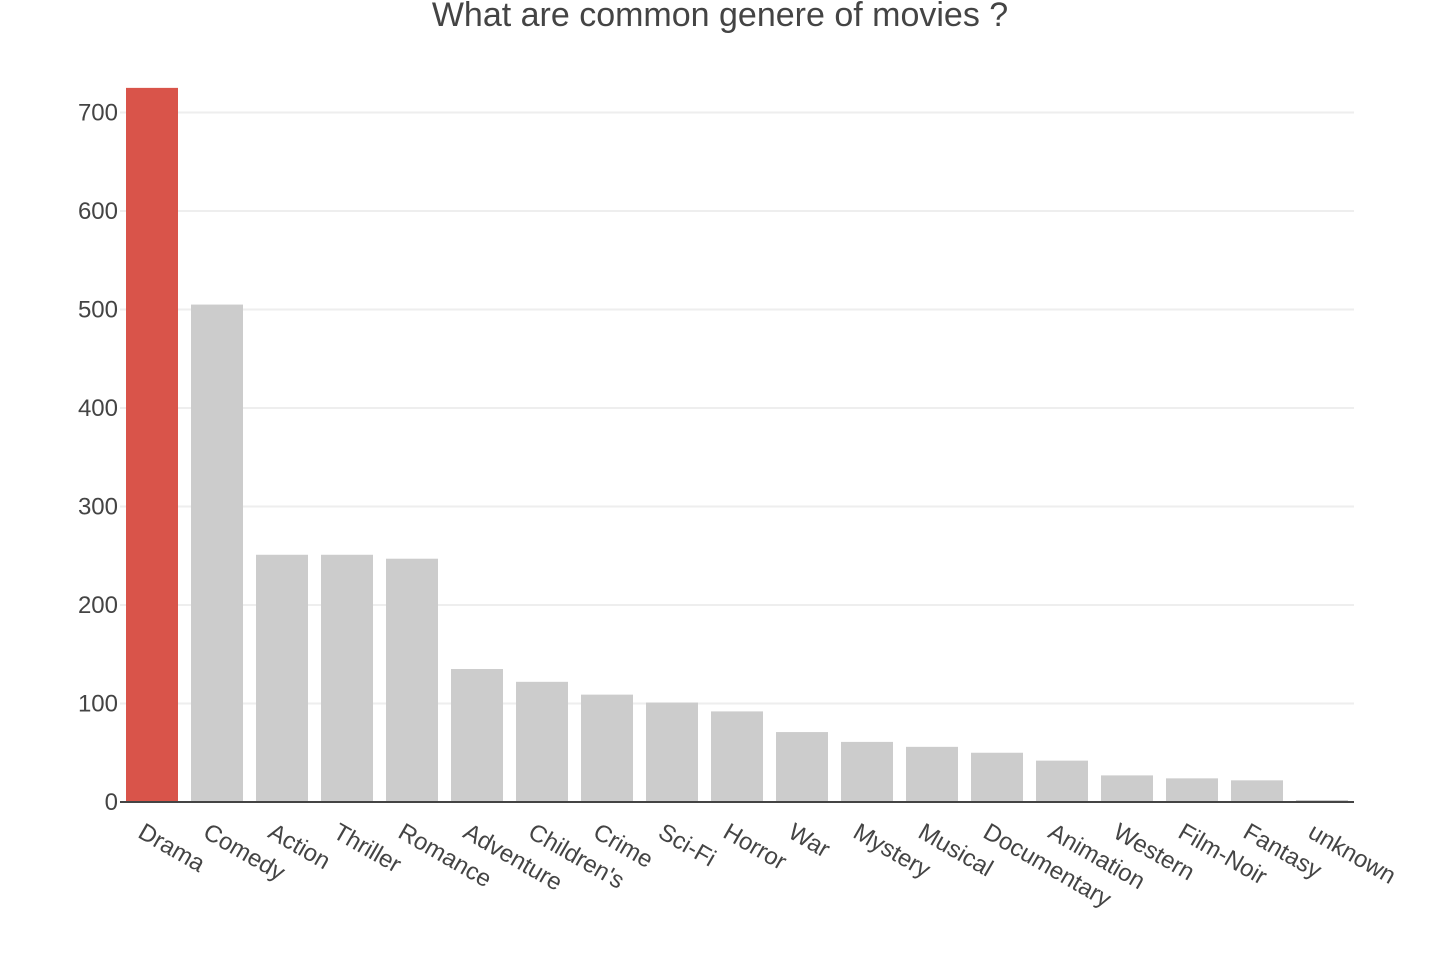  What do you see at coordinates (98, 113) in the screenshot?
I see `y-tick-label-700: 700` at bounding box center [98, 113].